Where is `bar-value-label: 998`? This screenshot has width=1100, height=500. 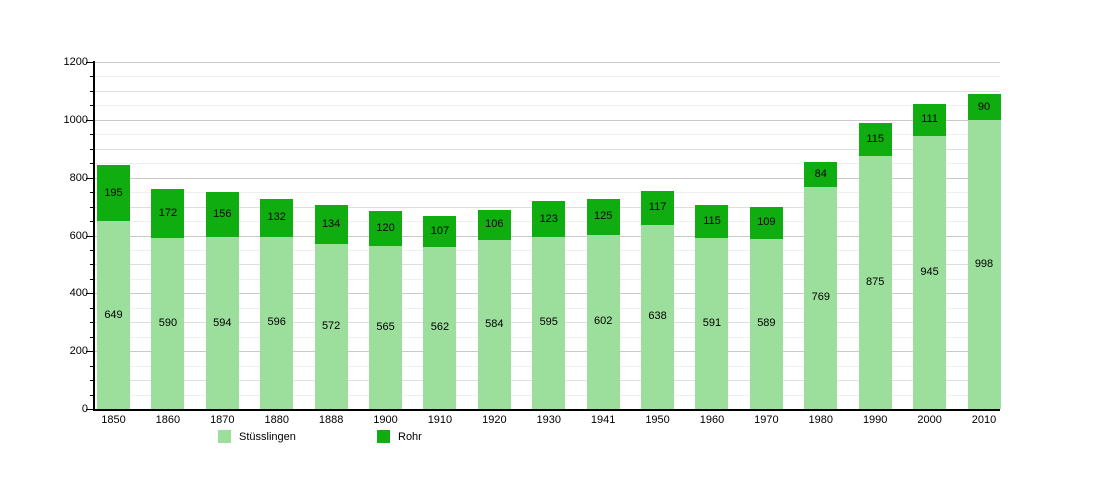
bar-value-label: 998 is located at coordinates (984, 264).